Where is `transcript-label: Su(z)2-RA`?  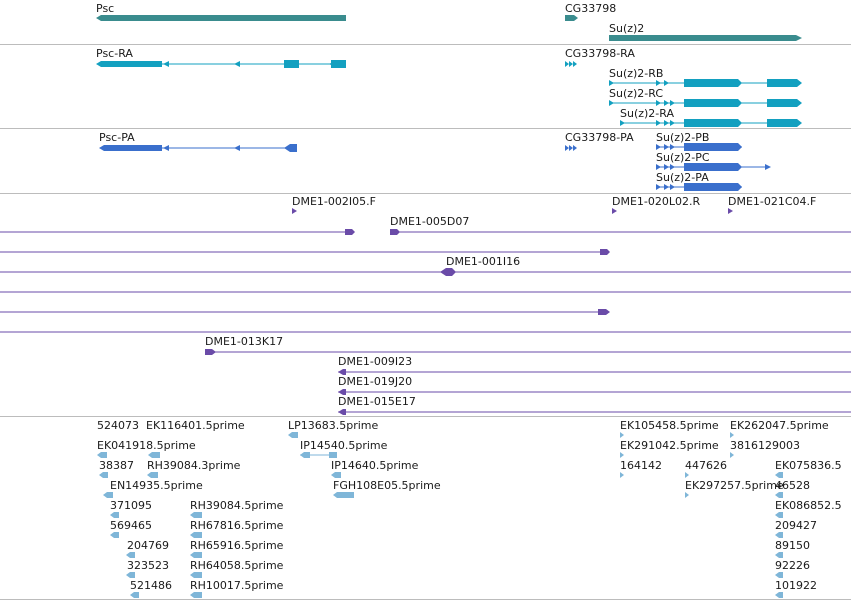
transcript-label: Su(z)2-RA is located at coordinates (647, 113).